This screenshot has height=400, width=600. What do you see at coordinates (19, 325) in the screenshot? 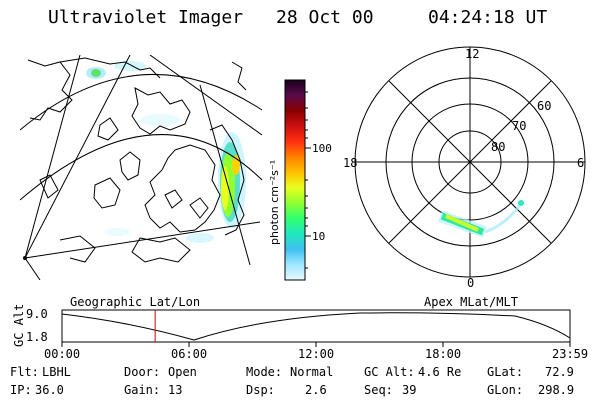
I see `timeline-axis-title: GC Alt` at bounding box center [19, 325].